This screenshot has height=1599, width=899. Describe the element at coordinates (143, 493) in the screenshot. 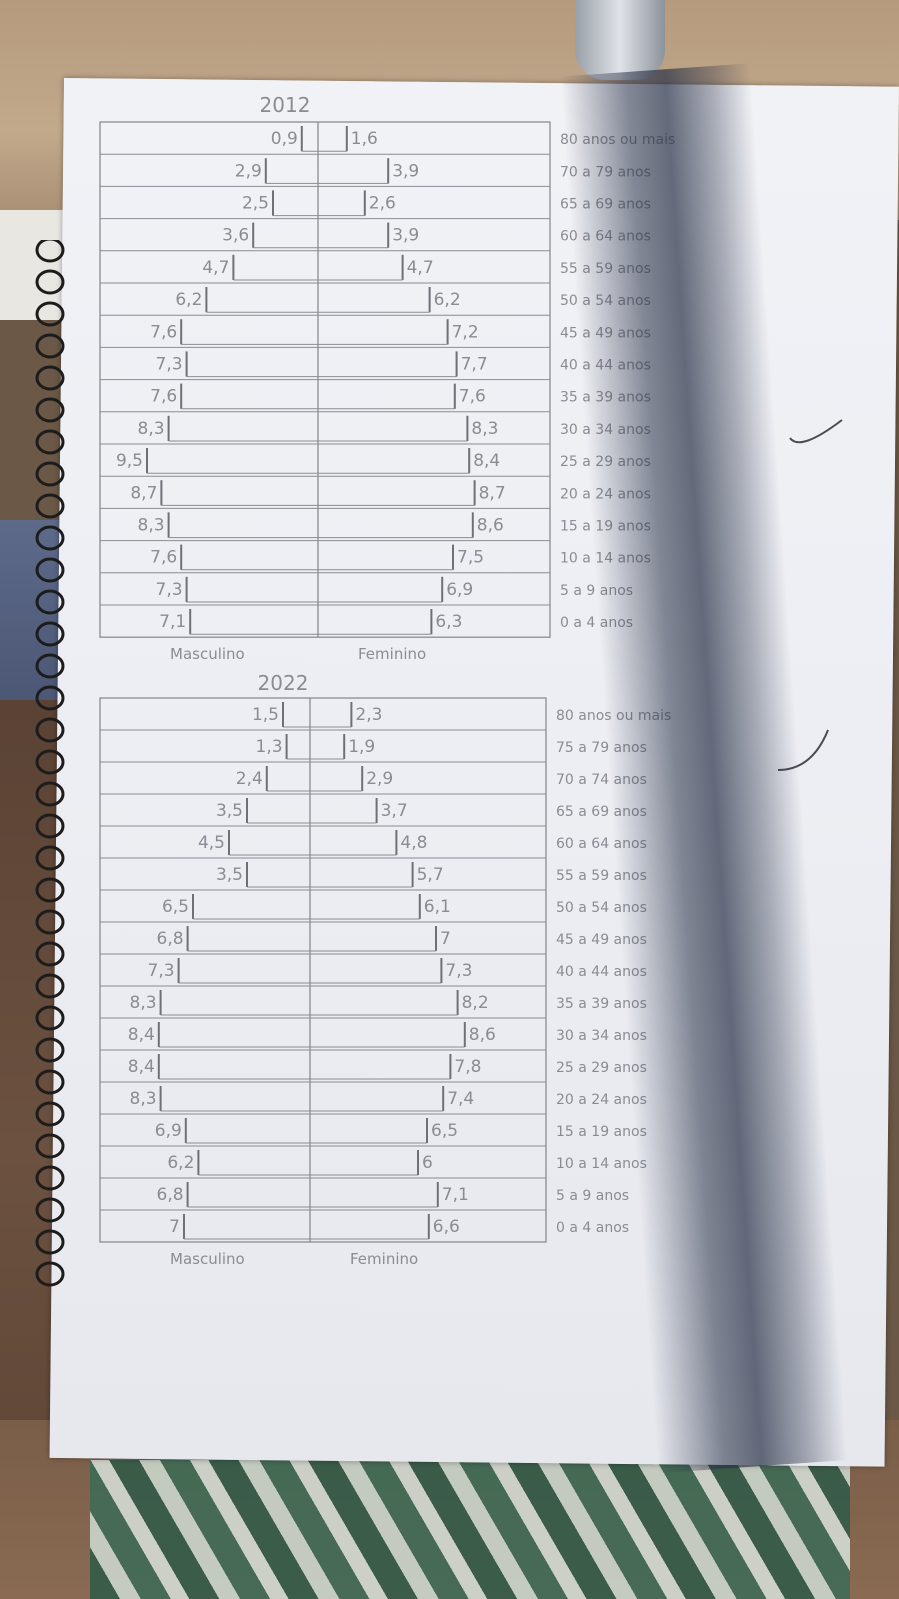

I see `male-value-label: 8,7` at that location.